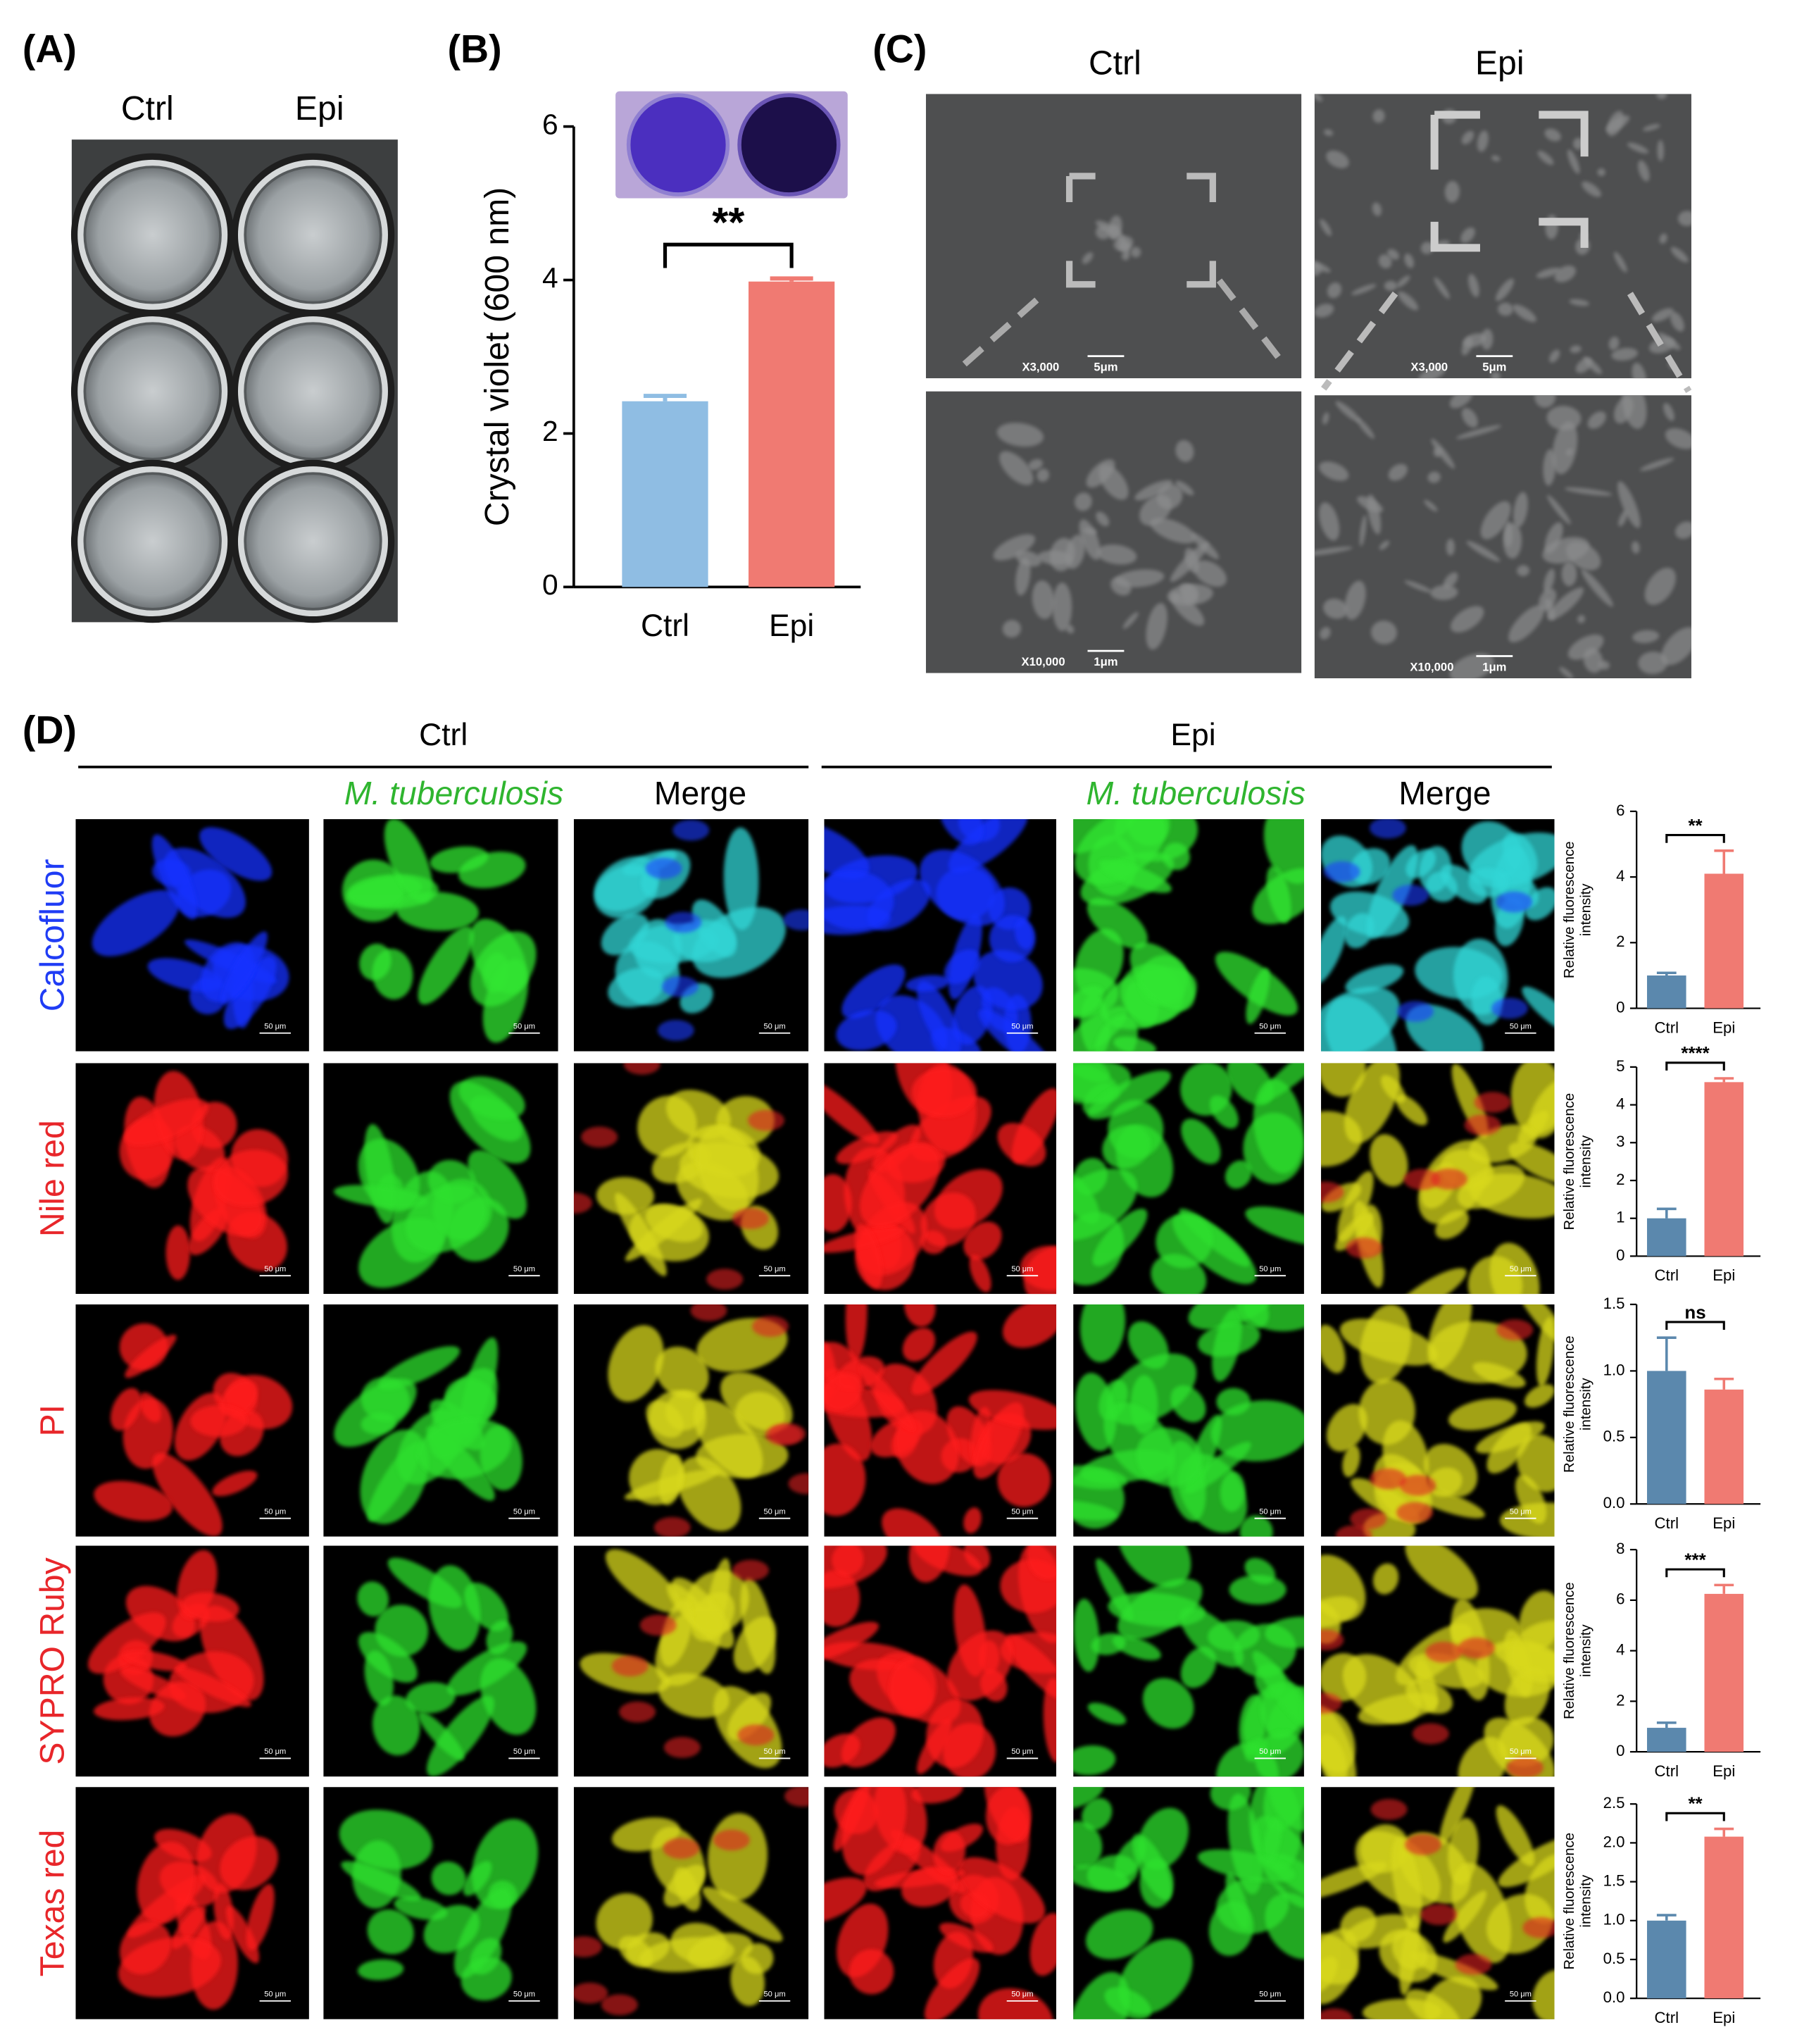 Image resolution: width=1797 pixels, height=2044 pixels. What do you see at coordinates (1620, 1103) in the screenshot?
I see `y-tick-label: 4` at bounding box center [1620, 1103].